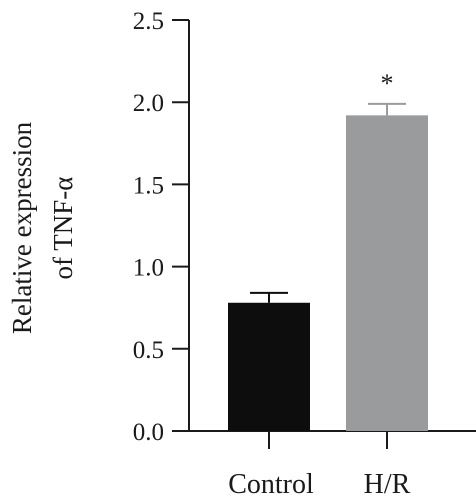 The image size is (476, 503). I want to click on y-tick-label: 1.5, so click(148, 185).